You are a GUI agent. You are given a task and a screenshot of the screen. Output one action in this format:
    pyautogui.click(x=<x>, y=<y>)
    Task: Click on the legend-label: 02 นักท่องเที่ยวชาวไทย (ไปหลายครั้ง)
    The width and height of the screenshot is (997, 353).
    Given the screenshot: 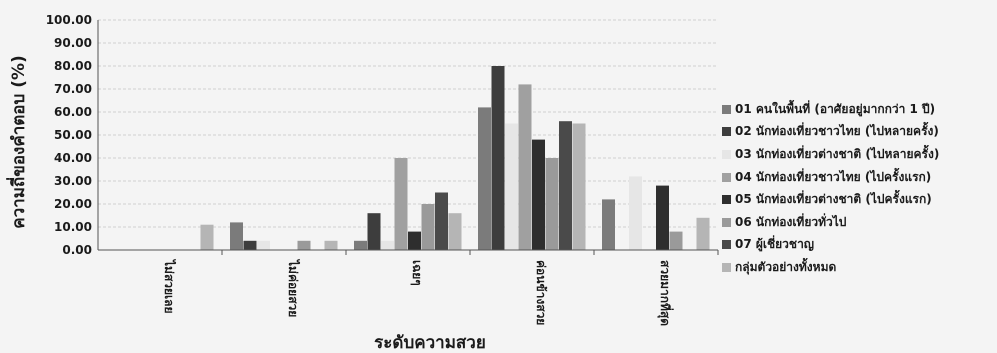 What is the action you would take?
    pyautogui.click(x=837, y=131)
    